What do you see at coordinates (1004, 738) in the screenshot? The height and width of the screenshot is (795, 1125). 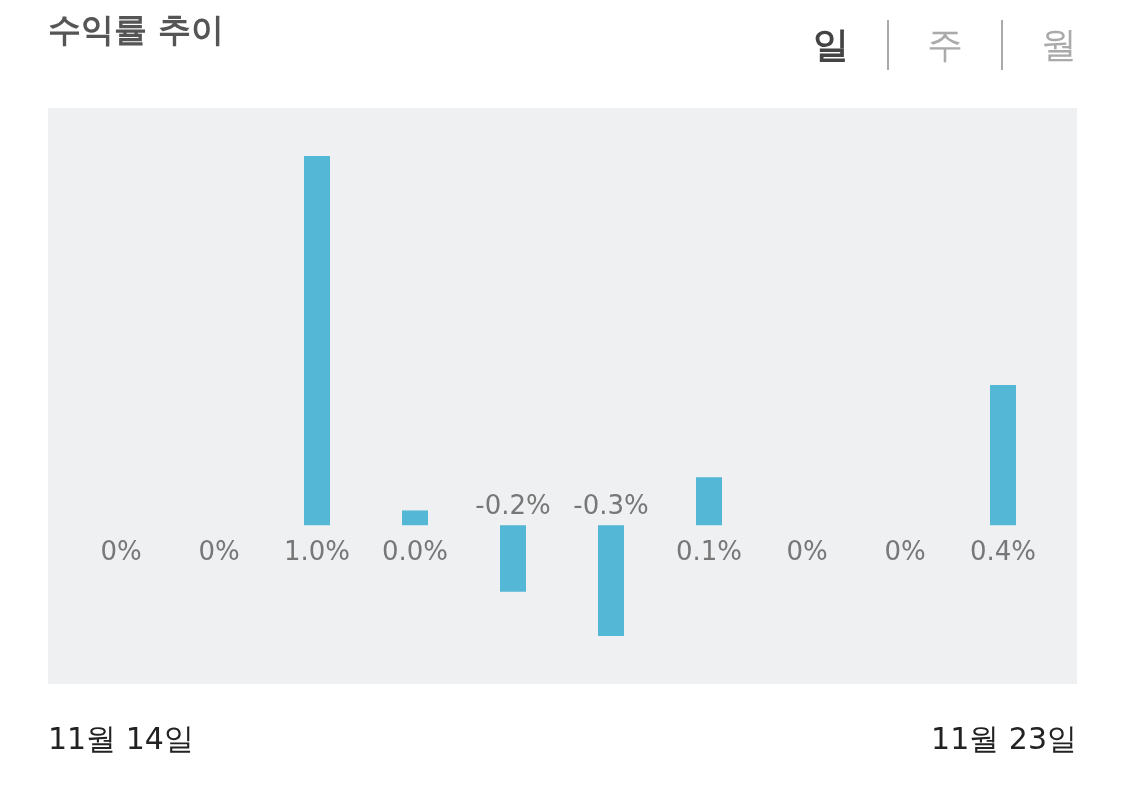 I see `x-tick-label: 11월 23일` at bounding box center [1004, 738].